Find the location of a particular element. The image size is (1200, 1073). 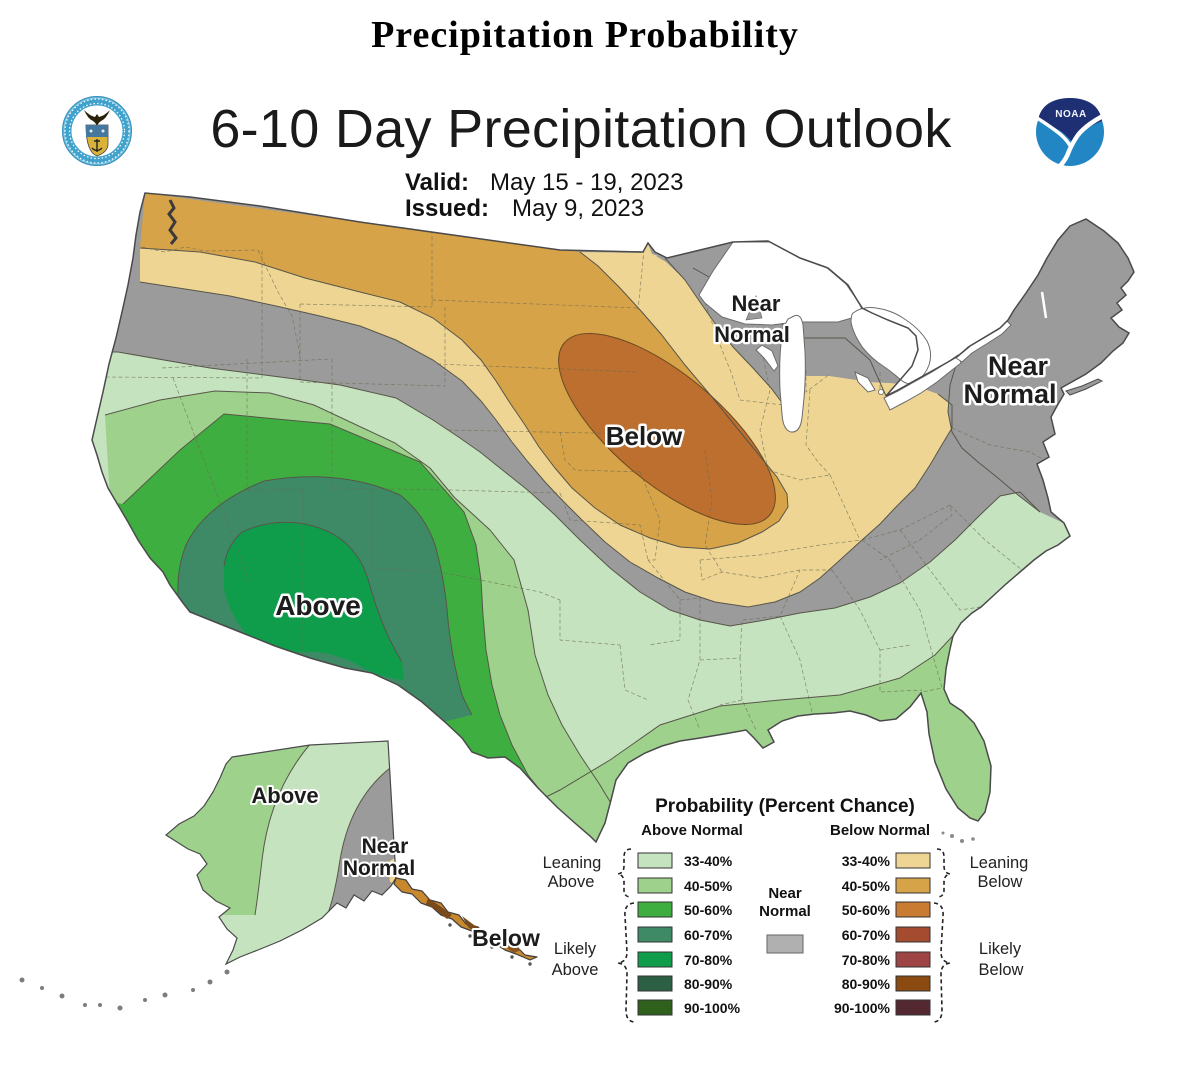

svg-text: 6-10 Day Precipitation Outlook is located at coordinates (581, 129).